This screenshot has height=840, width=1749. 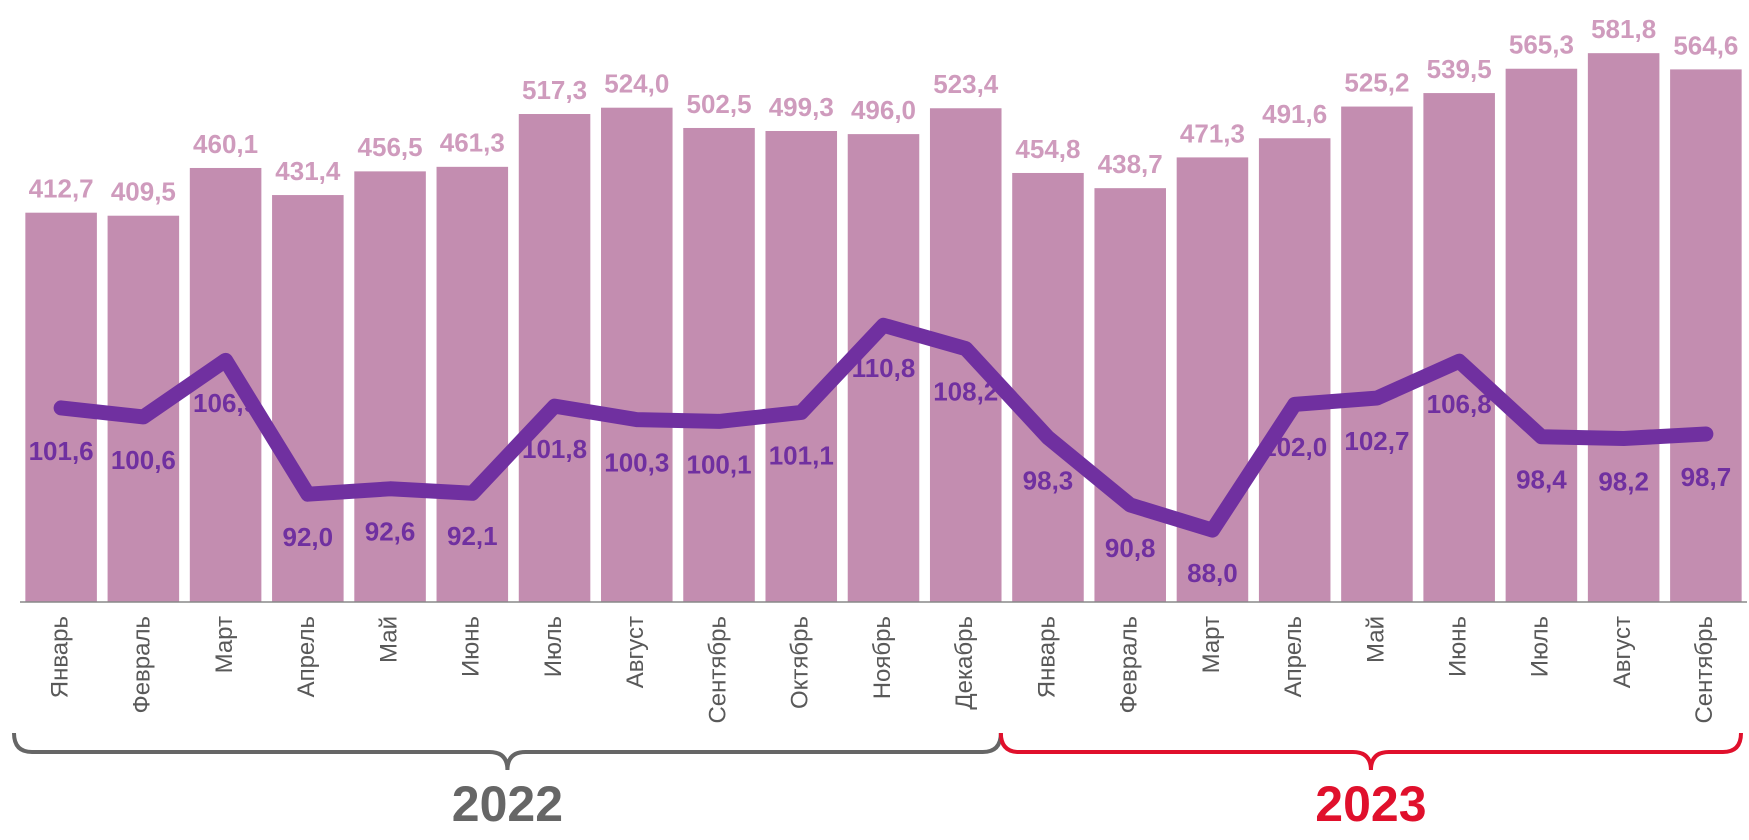 I want to click on line-value-label: 106,9, so click(x=225, y=403).